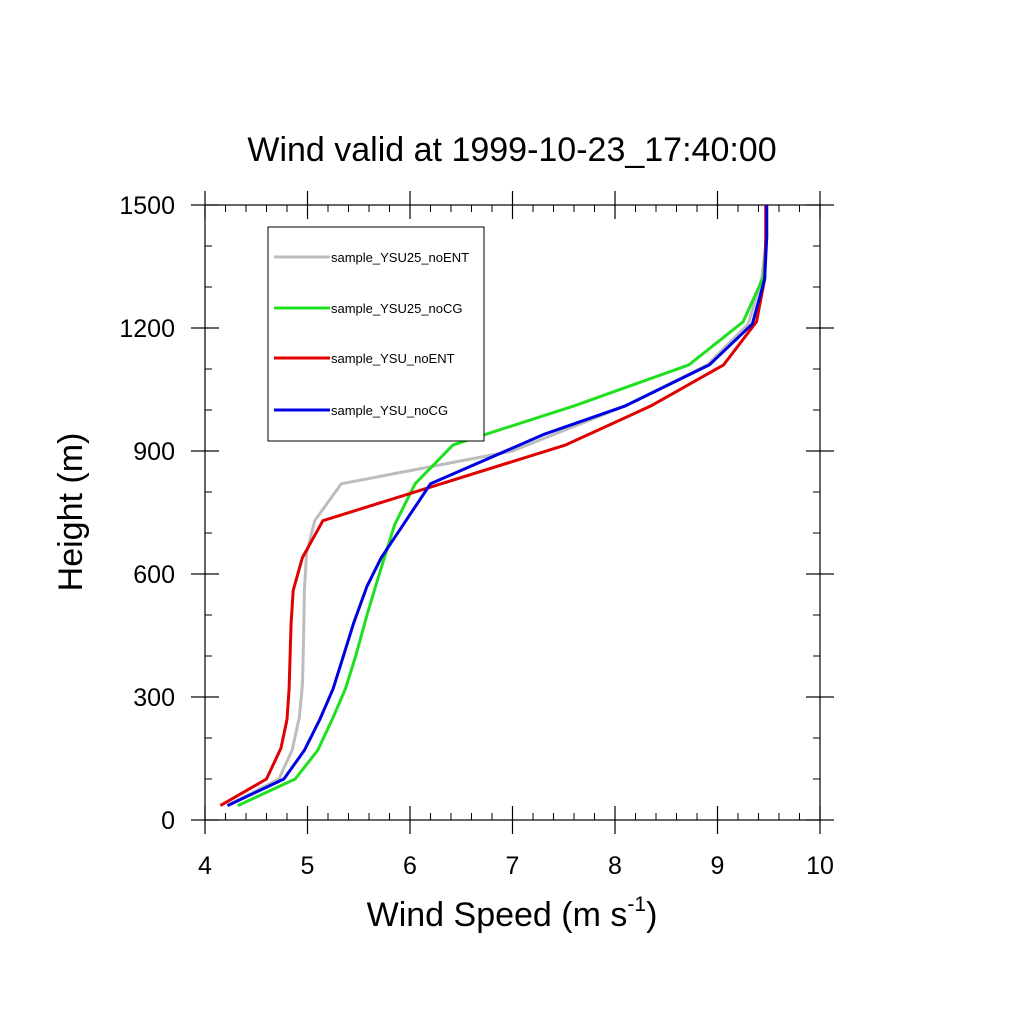 This screenshot has height=1024, width=1024. What do you see at coordinates (820, 866) in the screenshot?
I see `x-tick-label: 10` at bounding box center [820, 866].